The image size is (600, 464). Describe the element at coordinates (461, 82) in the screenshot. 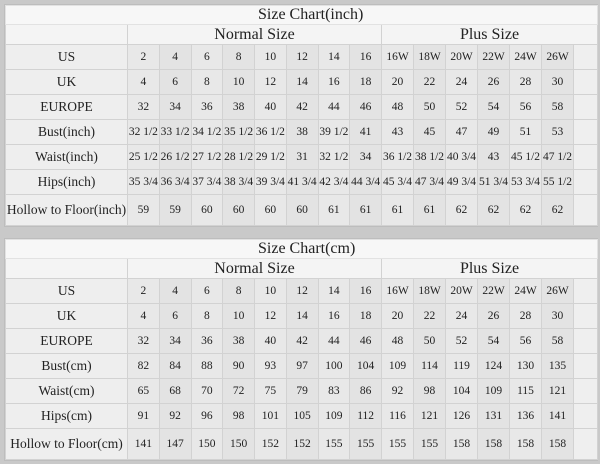

I see `plus-size-cell: 24` at that location.